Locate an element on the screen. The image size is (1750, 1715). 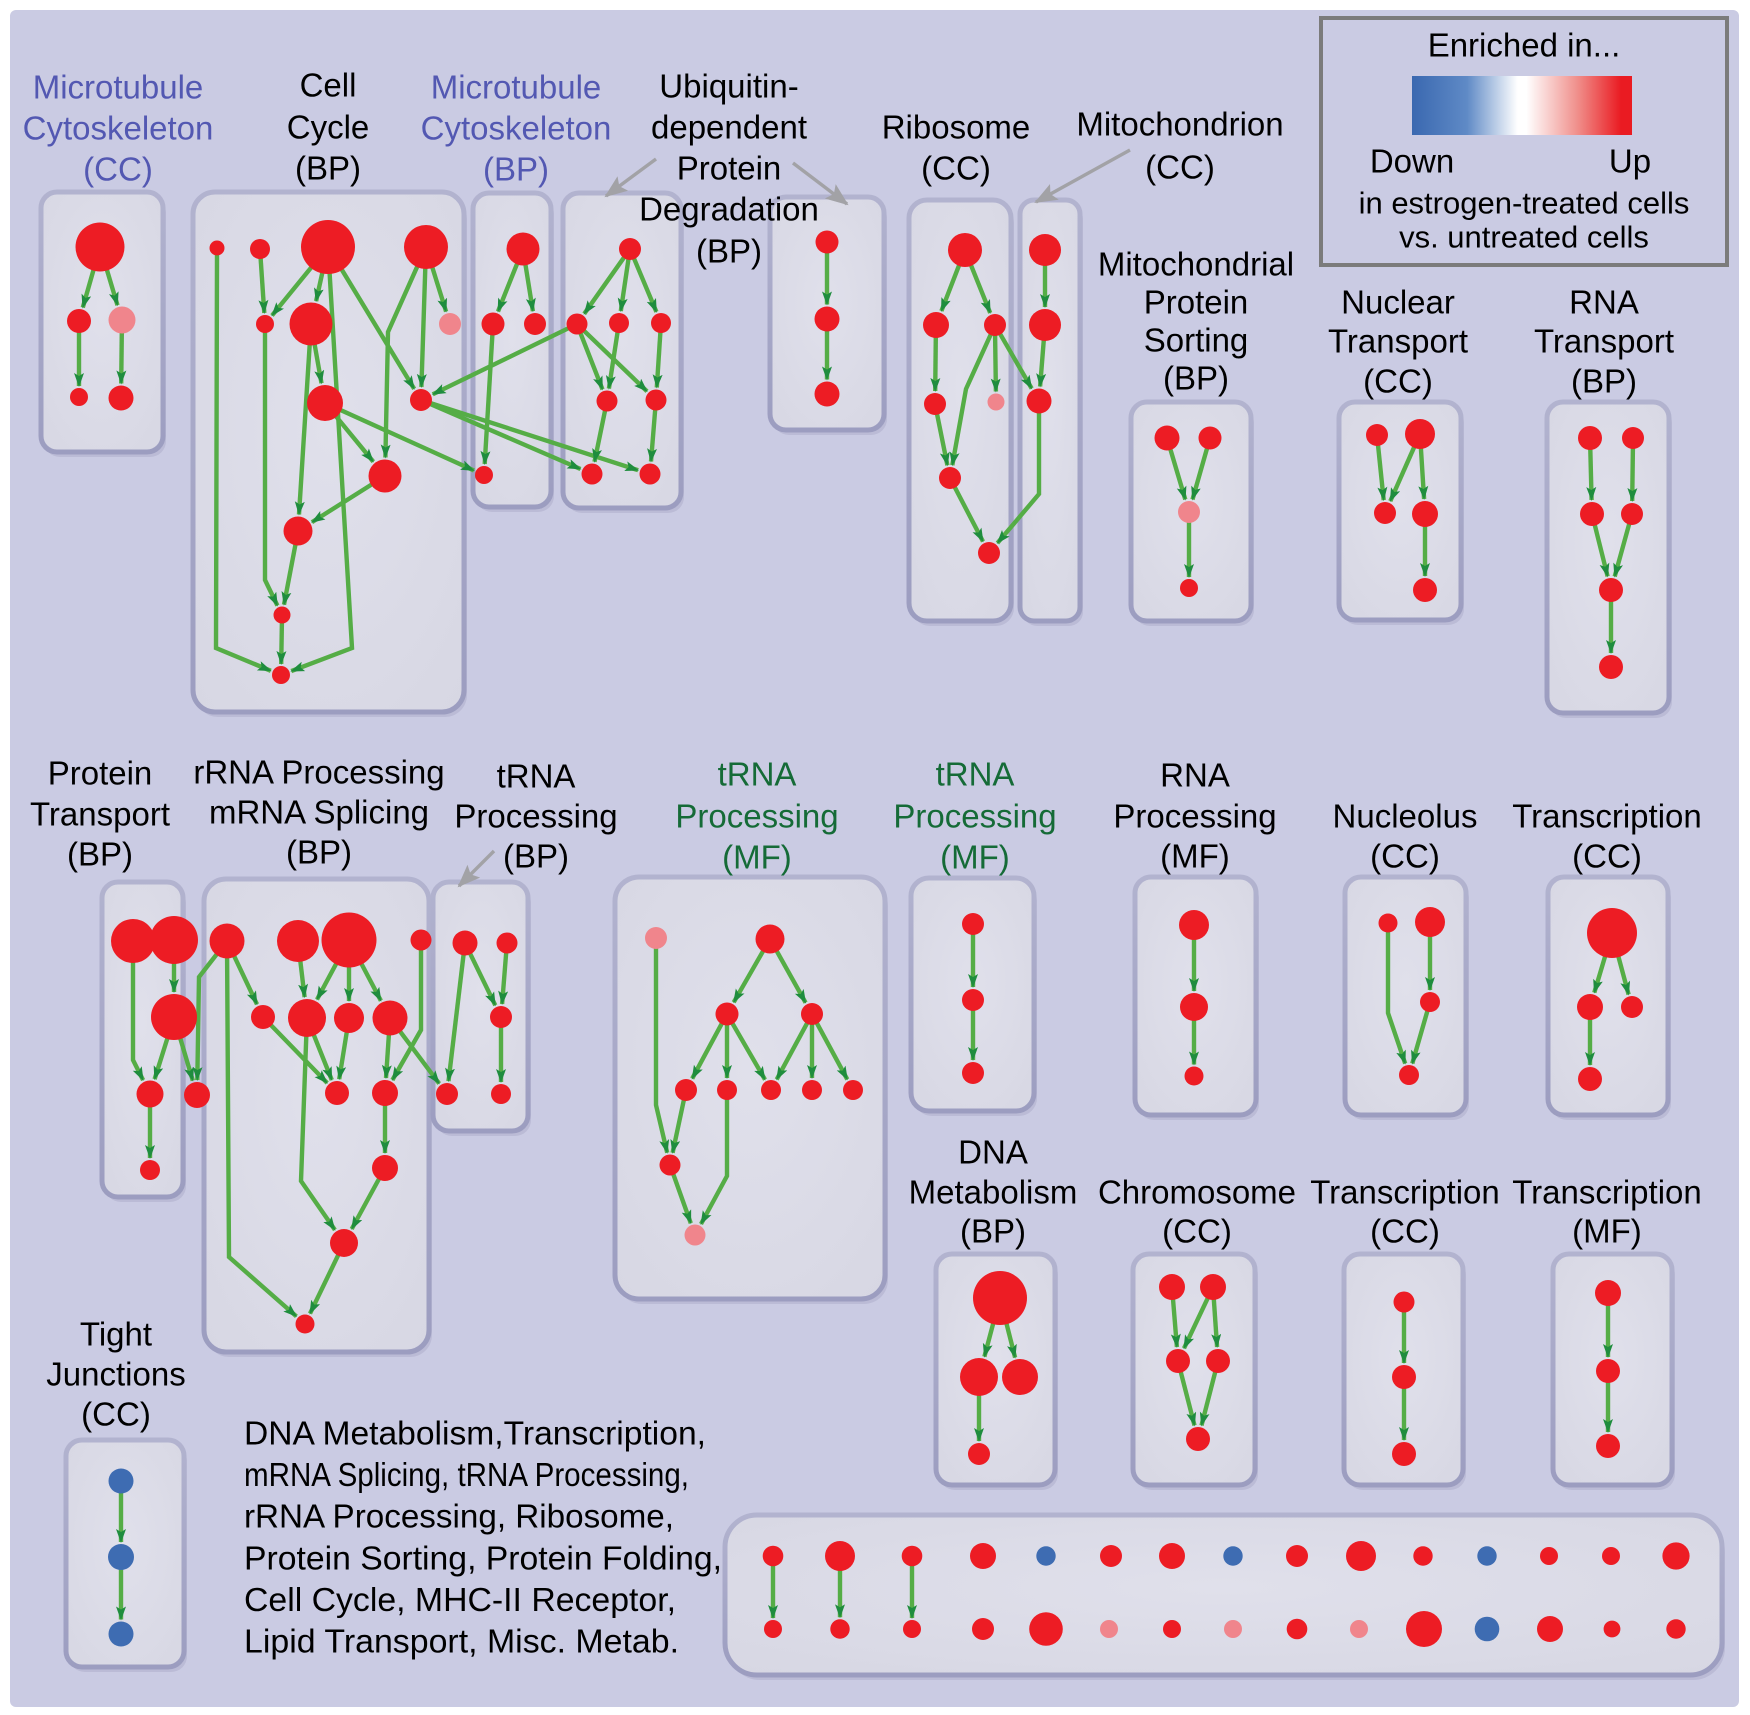
svg-text: Ubiquitin- is located at coordinates (728, 86).